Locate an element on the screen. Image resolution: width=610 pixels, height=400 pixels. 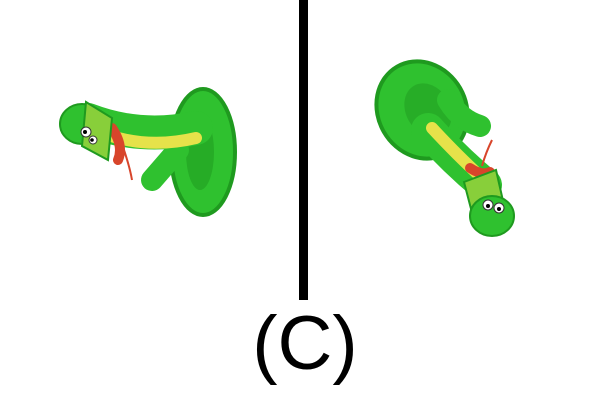
toy-snake-image-right is located at coordinates (444, 148).